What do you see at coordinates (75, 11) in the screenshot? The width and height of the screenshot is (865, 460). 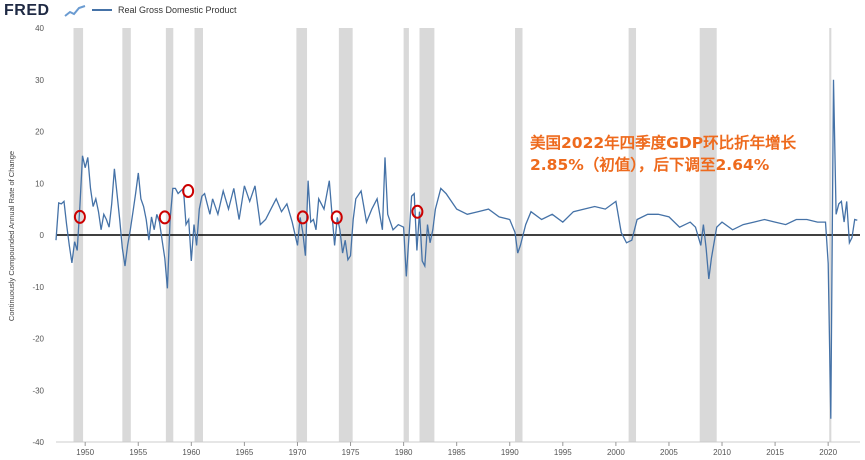 I see `chart-icon` at bounding box center [75, 11].